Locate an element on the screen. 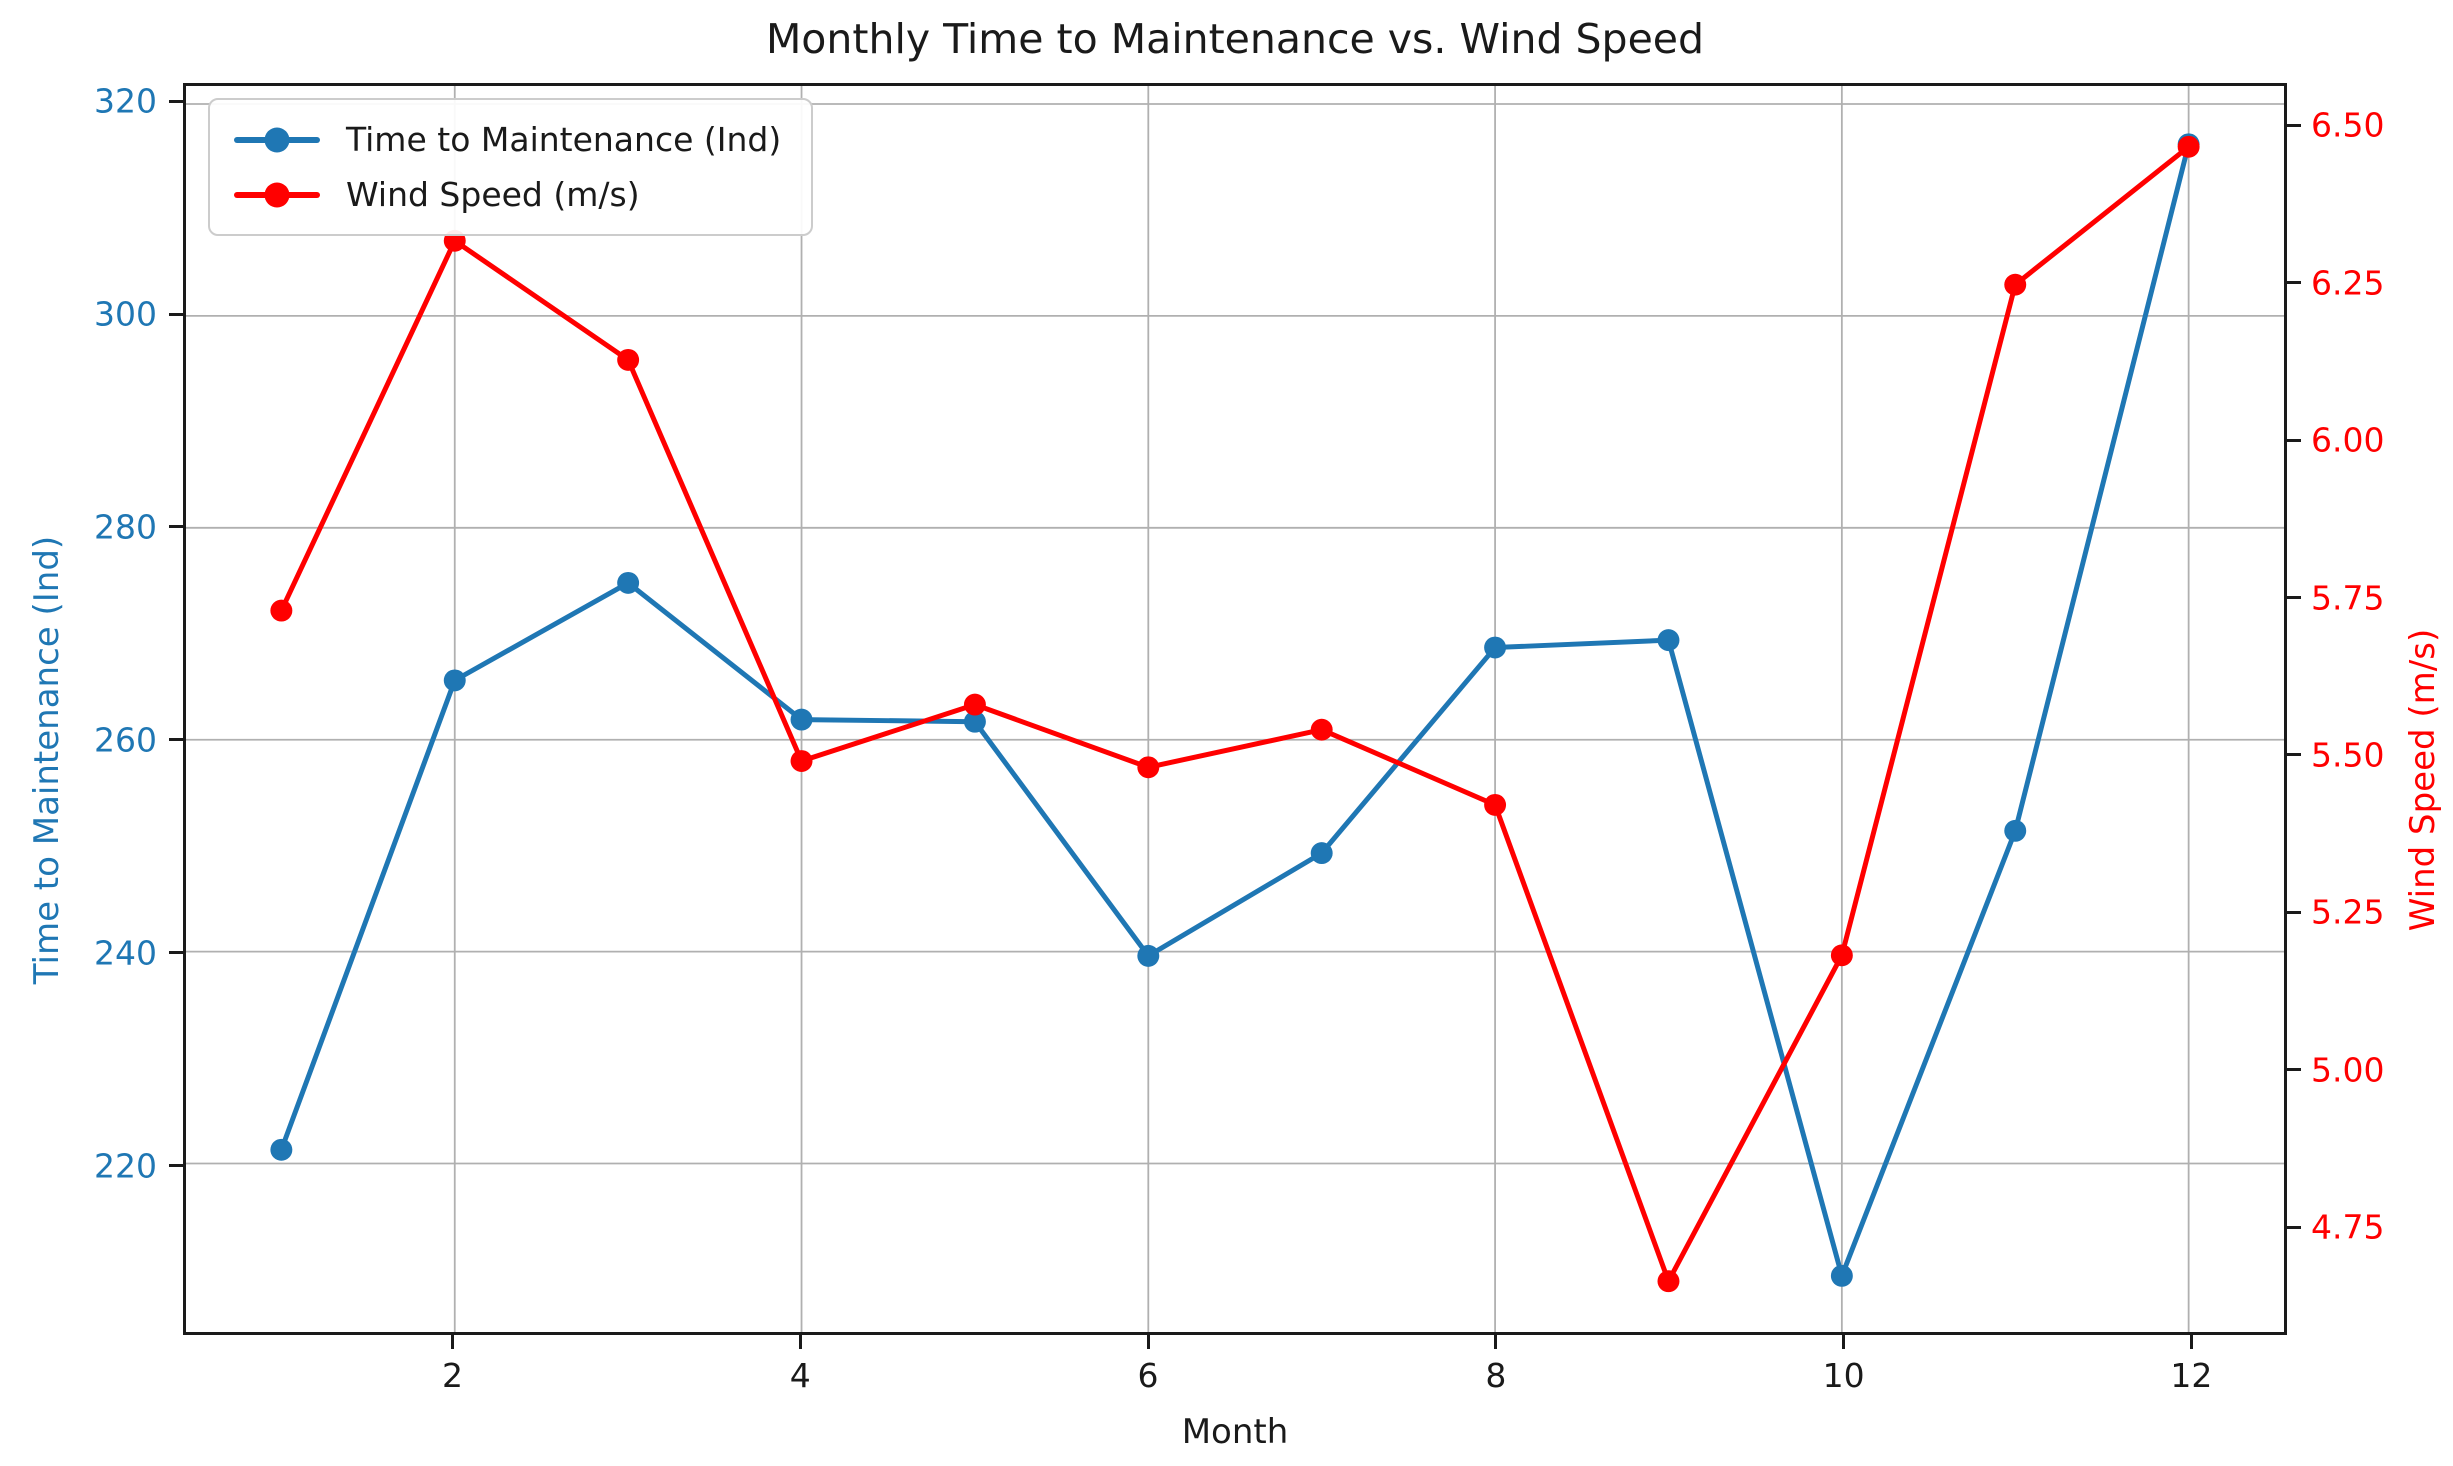 The width and height of the screenshot is (2453, 1466). legend-label: Wind Speed (m/s) is located at coordinates (493, 194).